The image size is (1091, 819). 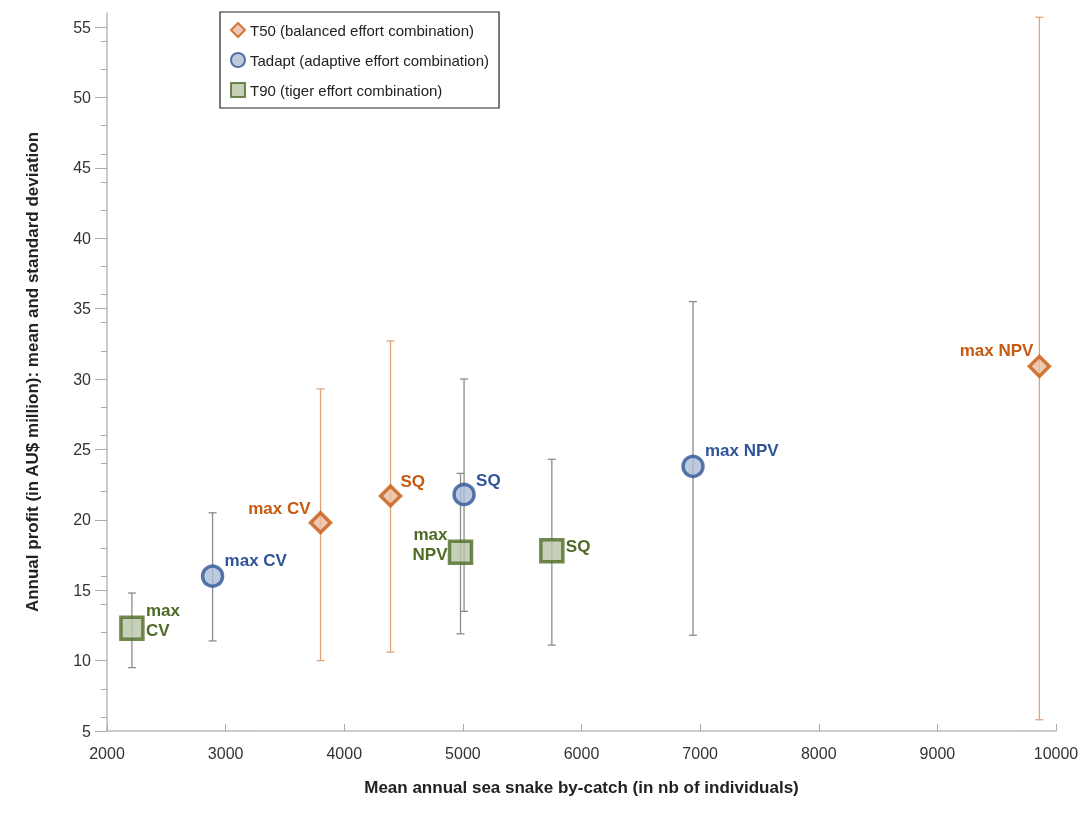 What do you see at coordinates (82, 379) in the screenshot?
I see `y-tick-label: 30` at bounding box center [82, 379].